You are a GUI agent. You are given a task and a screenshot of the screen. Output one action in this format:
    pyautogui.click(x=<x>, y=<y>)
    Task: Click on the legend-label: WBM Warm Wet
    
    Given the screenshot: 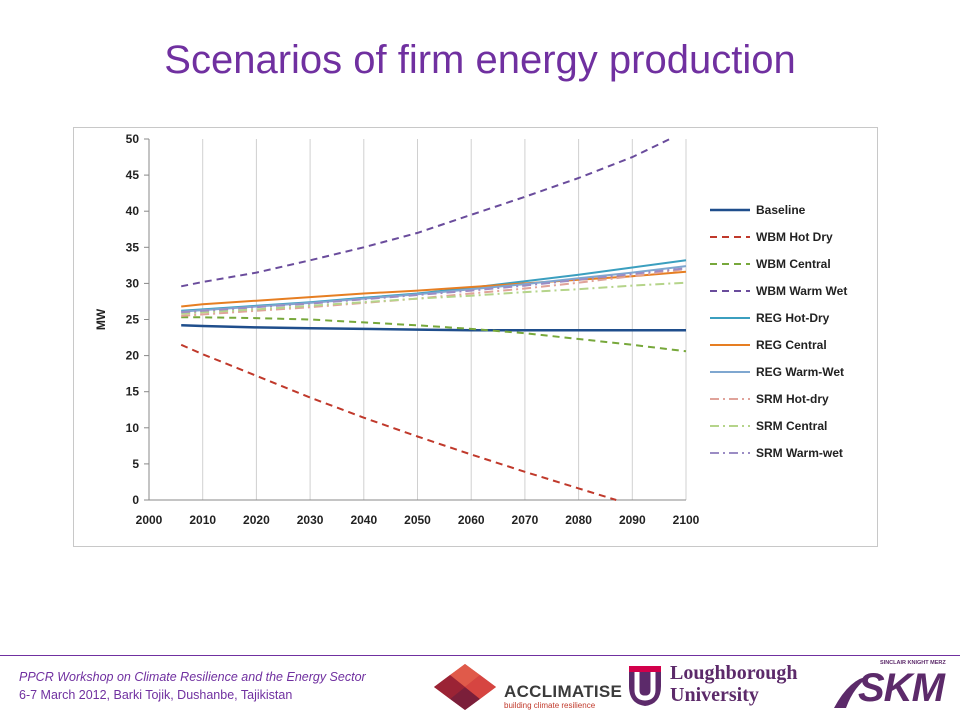 What is the action you would take?
    pyautogui.click(x=801, y=291)
    